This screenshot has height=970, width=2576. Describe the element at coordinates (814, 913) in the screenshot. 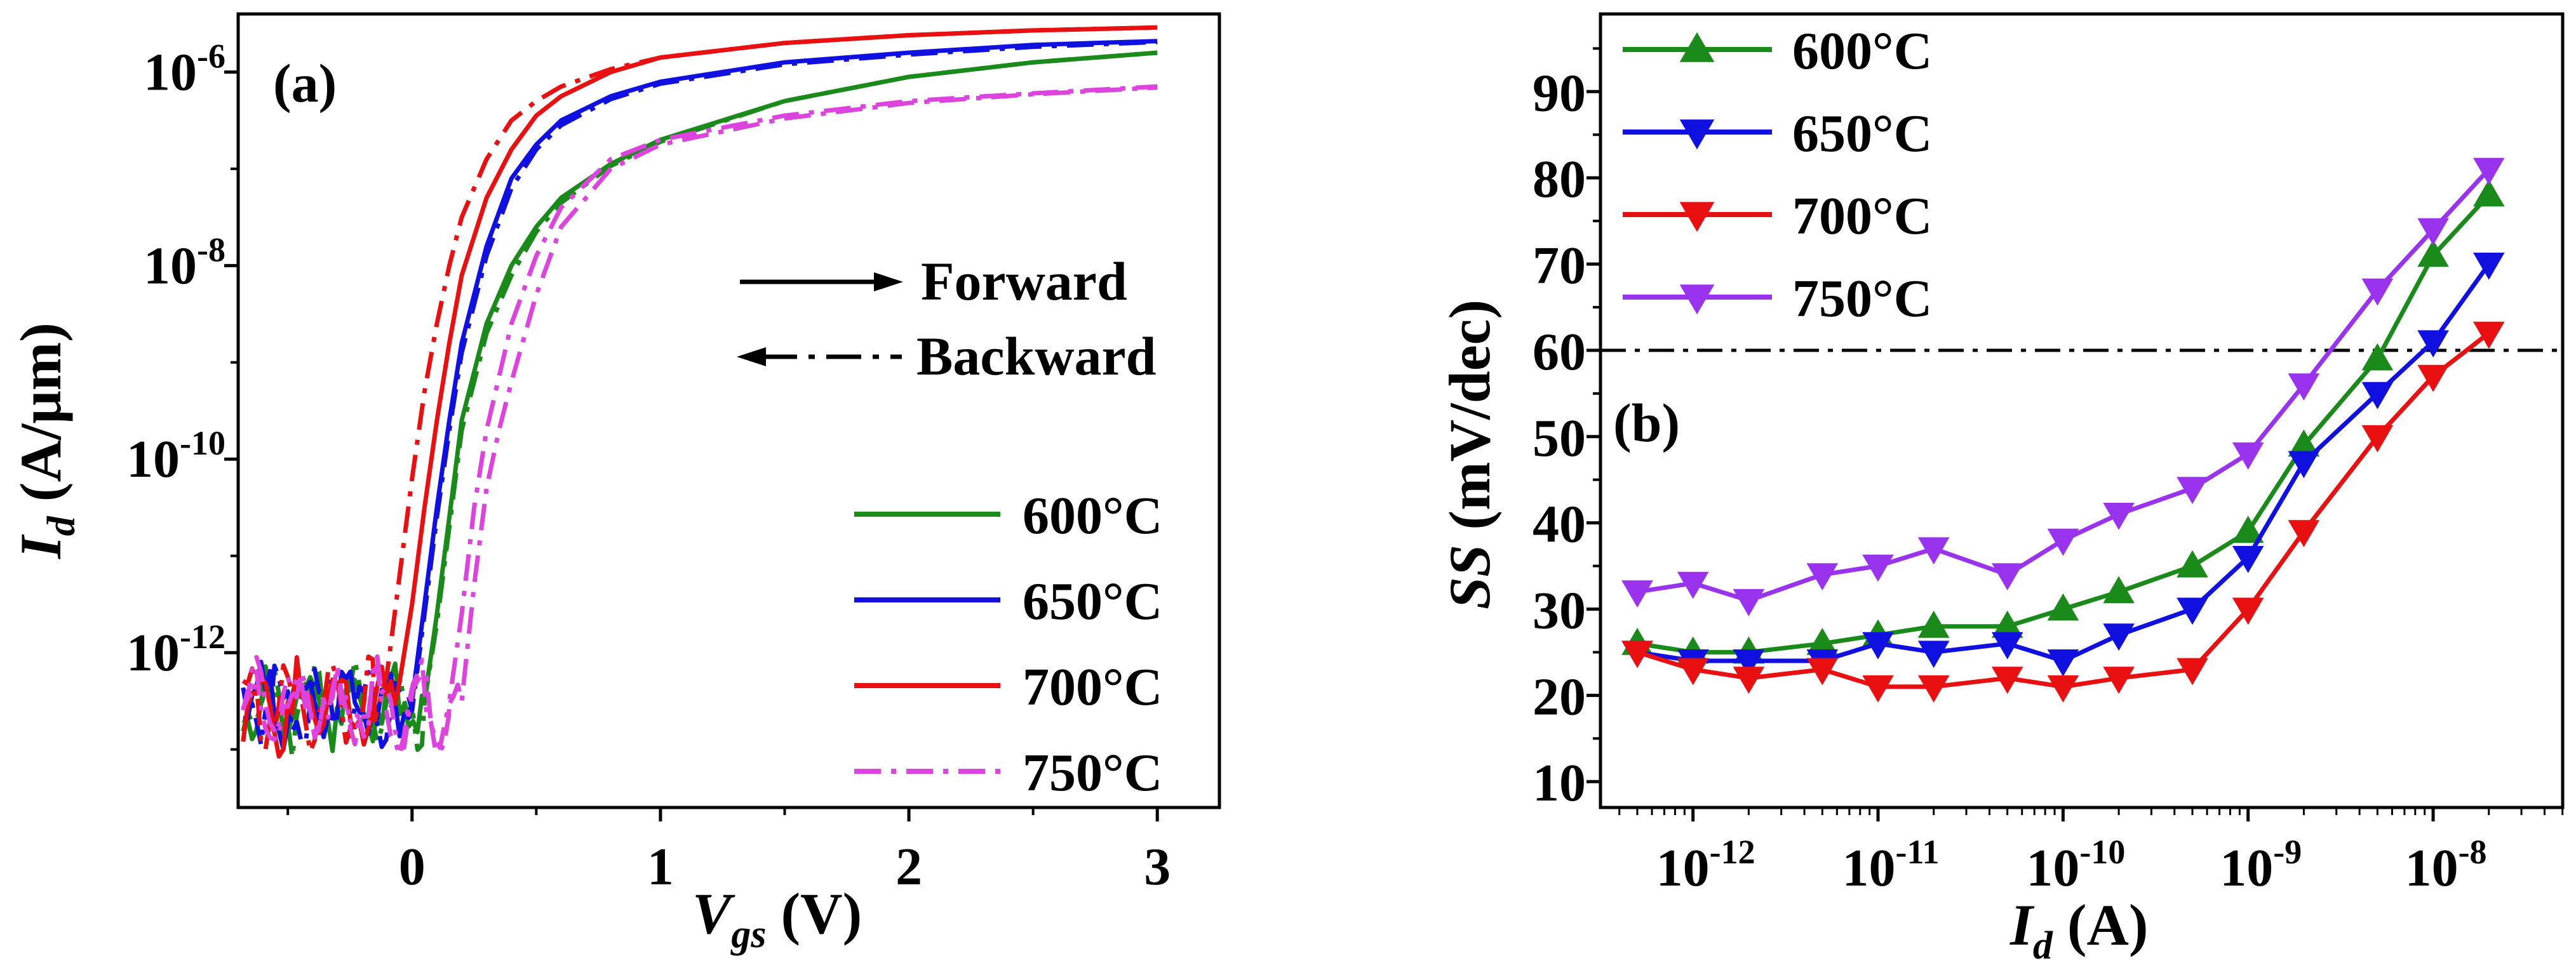

I see `x-title-unit: (V)` at that location.